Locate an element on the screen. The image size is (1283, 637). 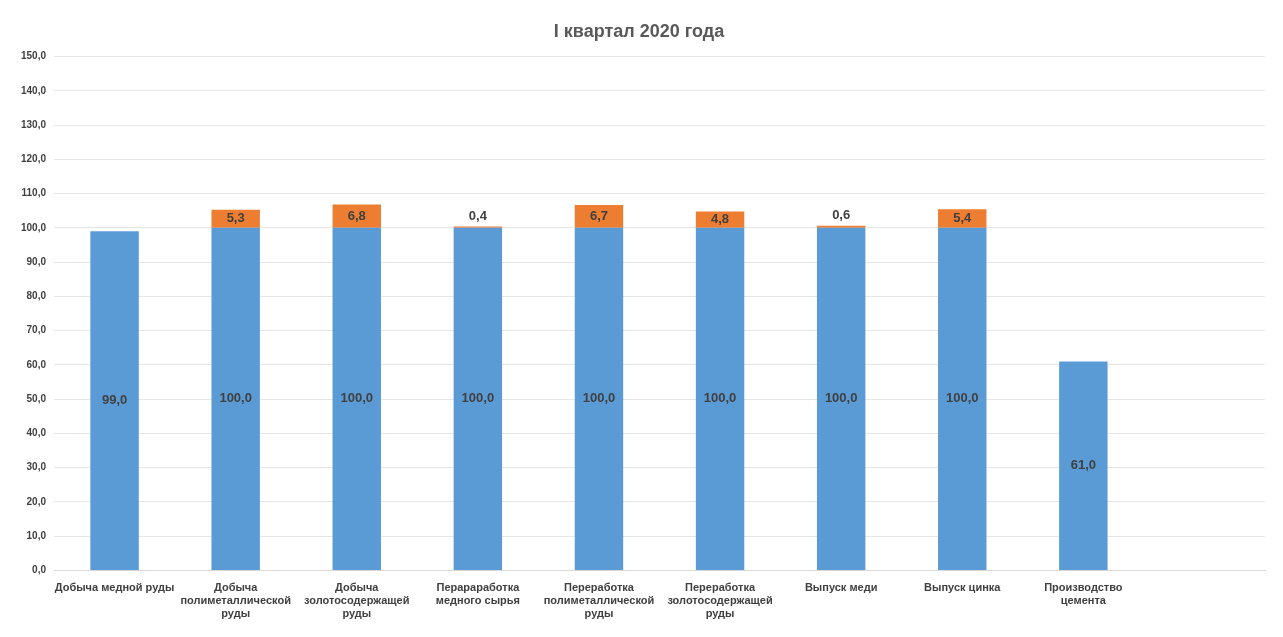
x-tick-label: Переработка полиметаллической руды is located at coordinates (599, 600).